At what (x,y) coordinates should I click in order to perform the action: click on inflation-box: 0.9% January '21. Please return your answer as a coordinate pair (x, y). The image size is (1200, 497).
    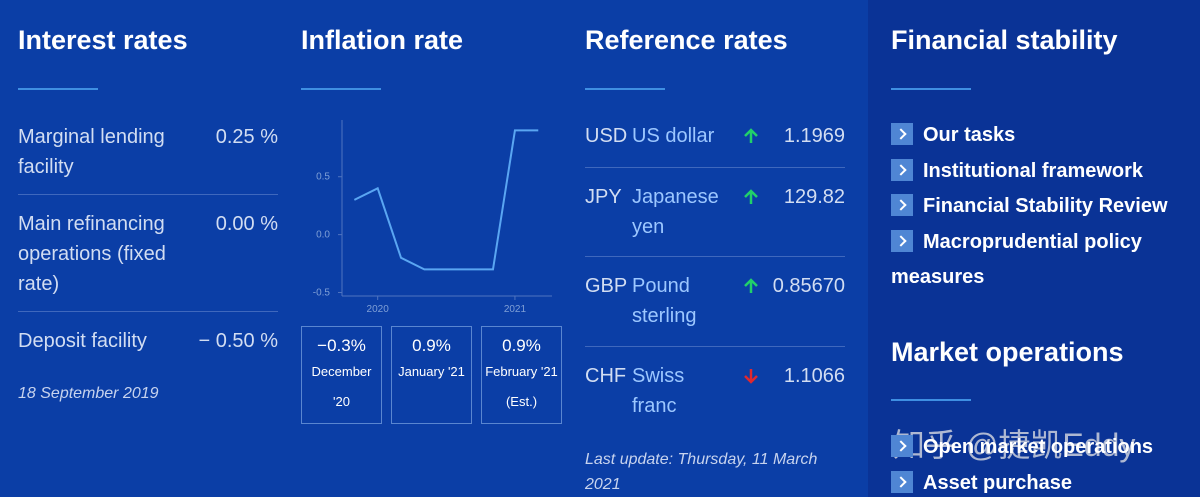
    Looking at the image, I should click on (431, 375).